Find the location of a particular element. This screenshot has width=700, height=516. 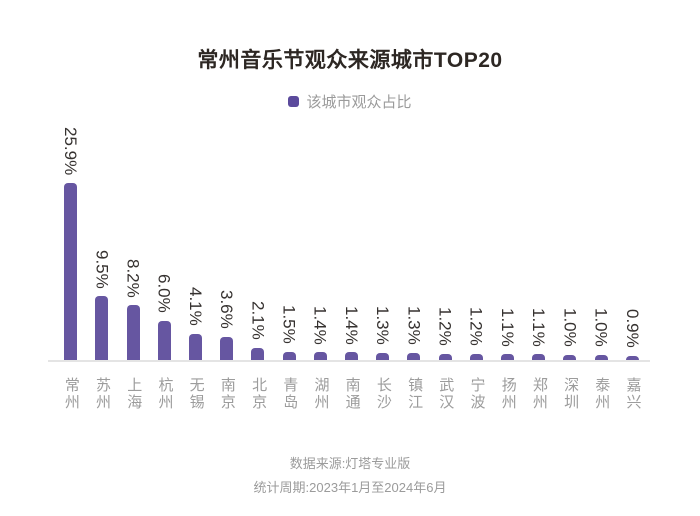

legend-marker-icon is located at coordinates (294, 101).